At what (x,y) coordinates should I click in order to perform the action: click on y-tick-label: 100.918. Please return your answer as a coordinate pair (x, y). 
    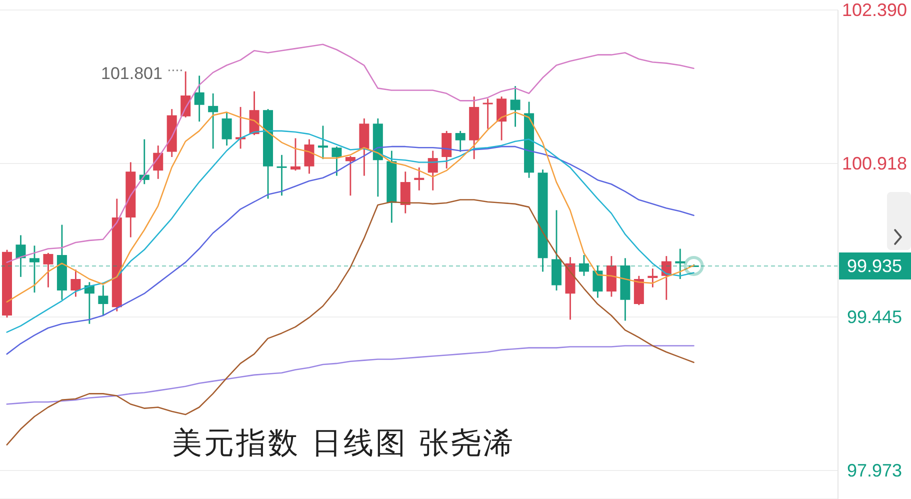
    Looking at the image, I should click on (875, 163).